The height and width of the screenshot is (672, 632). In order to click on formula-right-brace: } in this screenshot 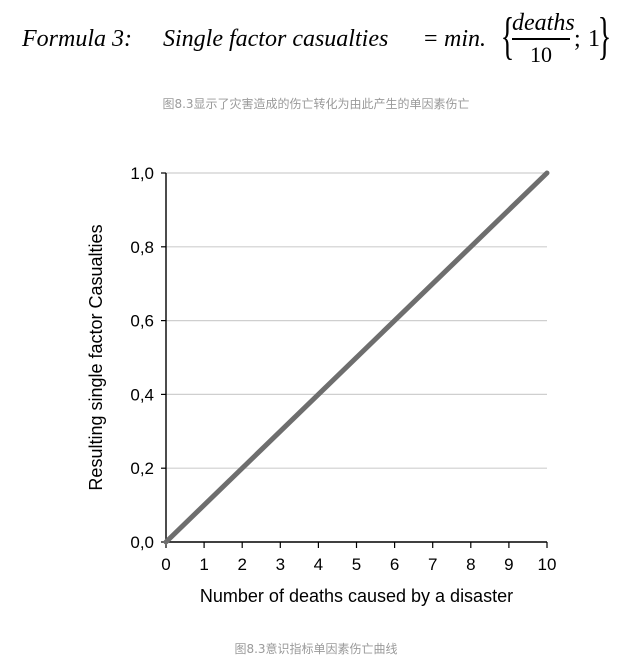, I will do `click(604, 36)`.